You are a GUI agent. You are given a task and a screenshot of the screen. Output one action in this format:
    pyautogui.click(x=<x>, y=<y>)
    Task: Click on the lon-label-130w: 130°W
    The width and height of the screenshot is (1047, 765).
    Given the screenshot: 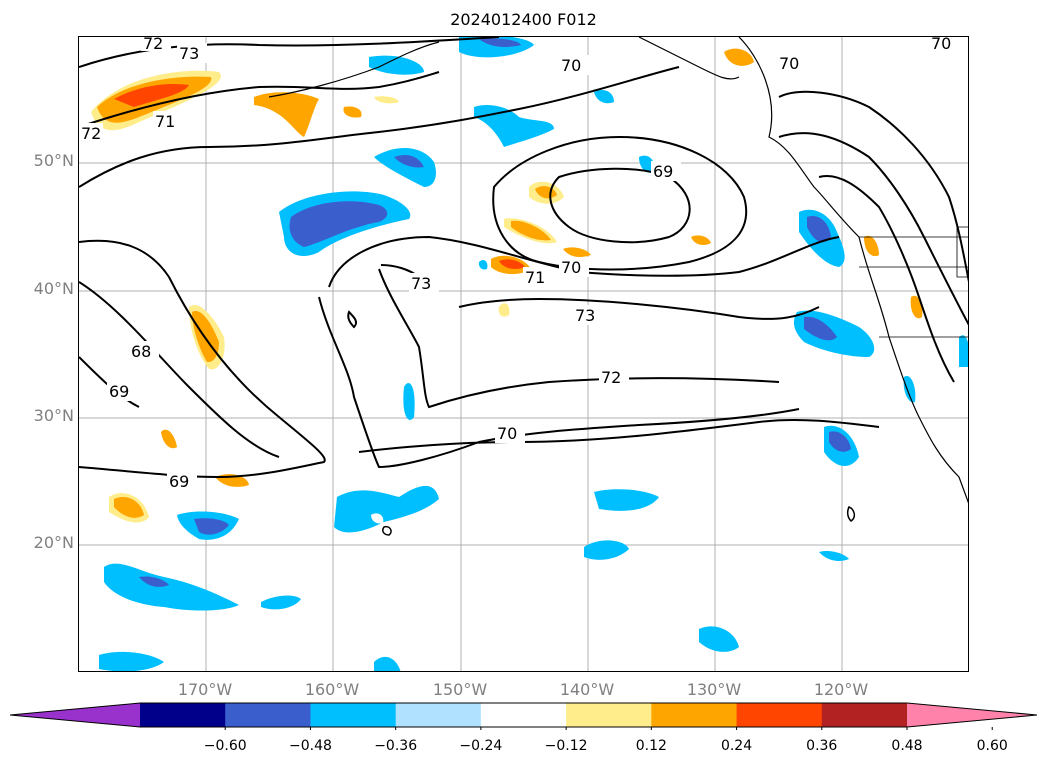 What is the action you would take?
    pyautogui.click(x=714, y=689)
    